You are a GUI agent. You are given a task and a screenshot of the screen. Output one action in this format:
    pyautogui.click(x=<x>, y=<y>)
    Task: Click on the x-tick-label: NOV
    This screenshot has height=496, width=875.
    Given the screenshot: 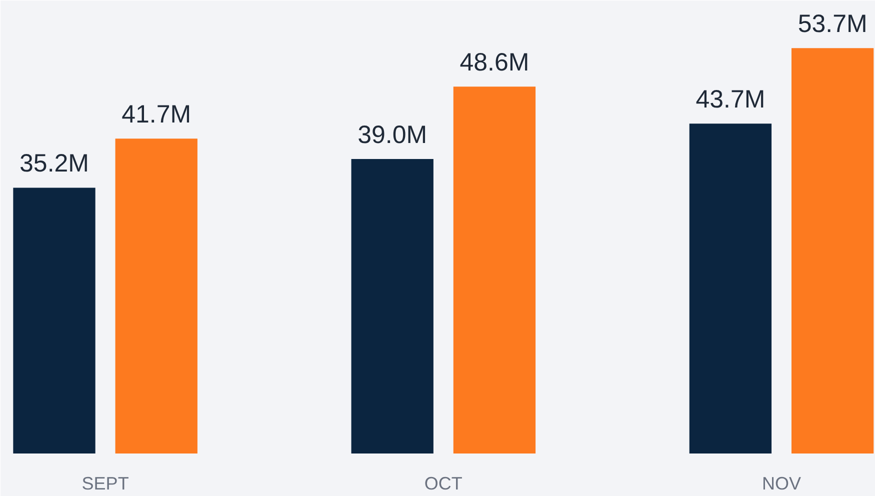 What is the action you would take?
    pyautogui.click(x=782, y=484)
    